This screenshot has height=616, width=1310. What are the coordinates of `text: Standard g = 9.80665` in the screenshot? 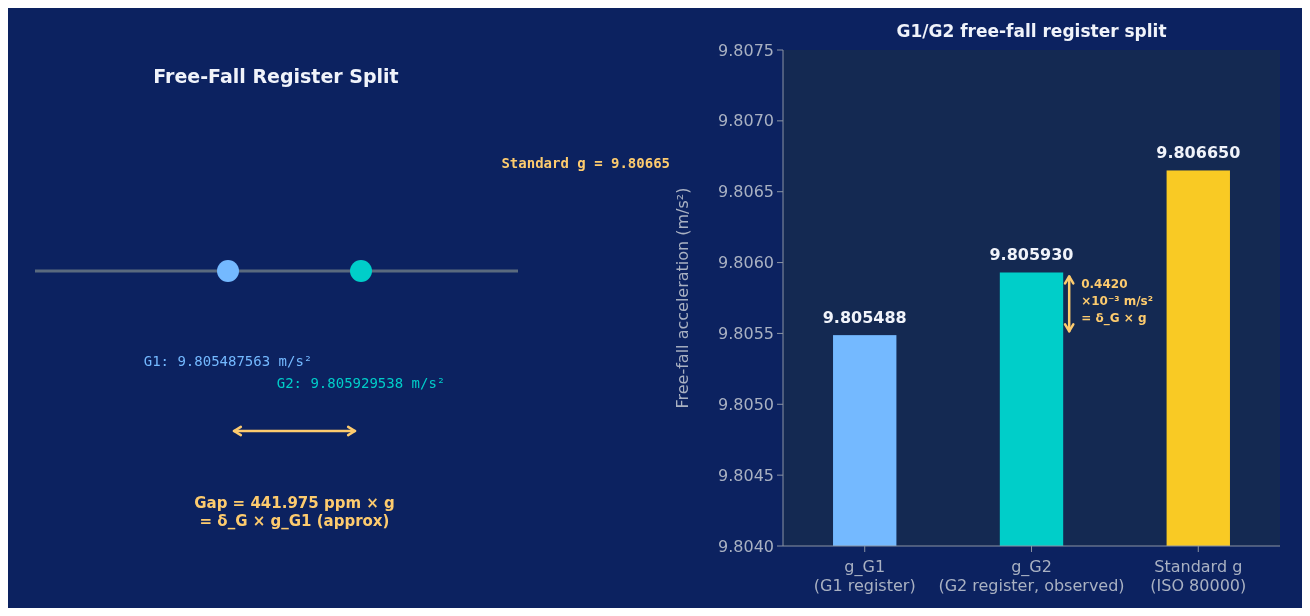 It's located at (585, 163).